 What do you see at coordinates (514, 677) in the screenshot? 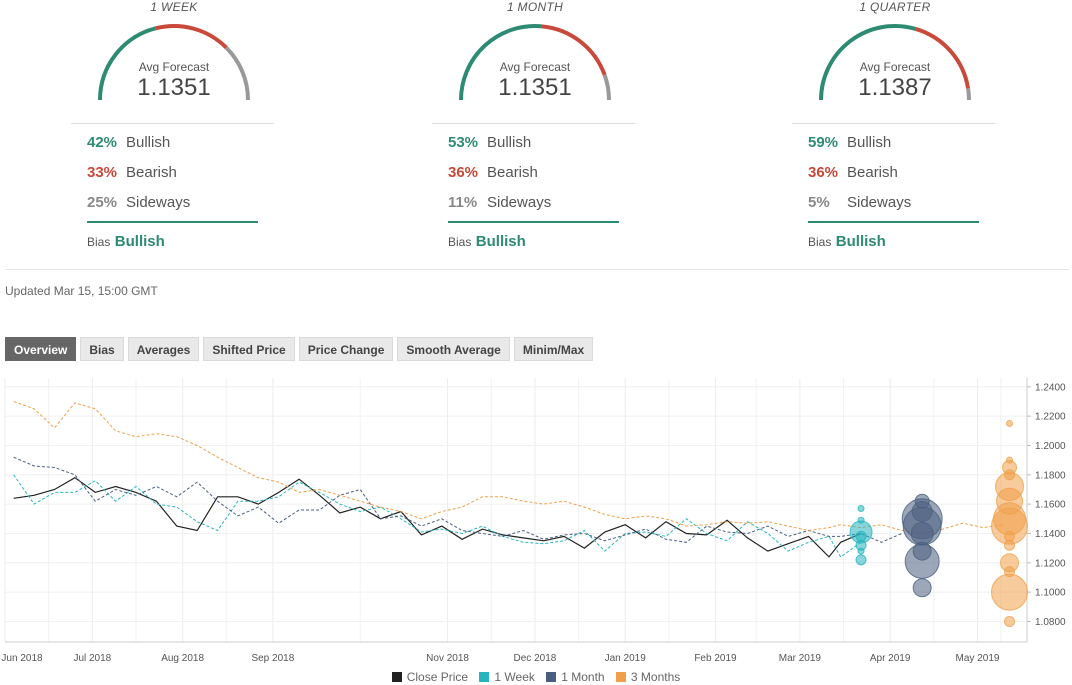
I see `legend-label: 1 Week` at bounding box center [514, 677].